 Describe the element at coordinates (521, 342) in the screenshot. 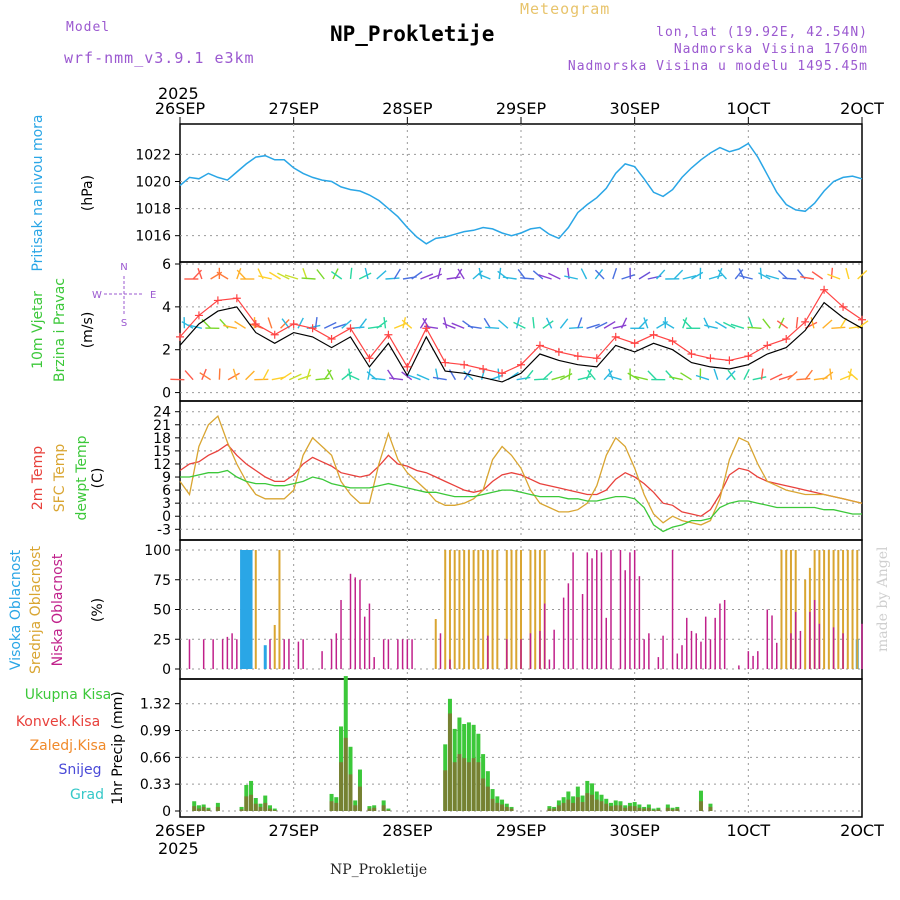

I see `wind-speed-line` at that location.